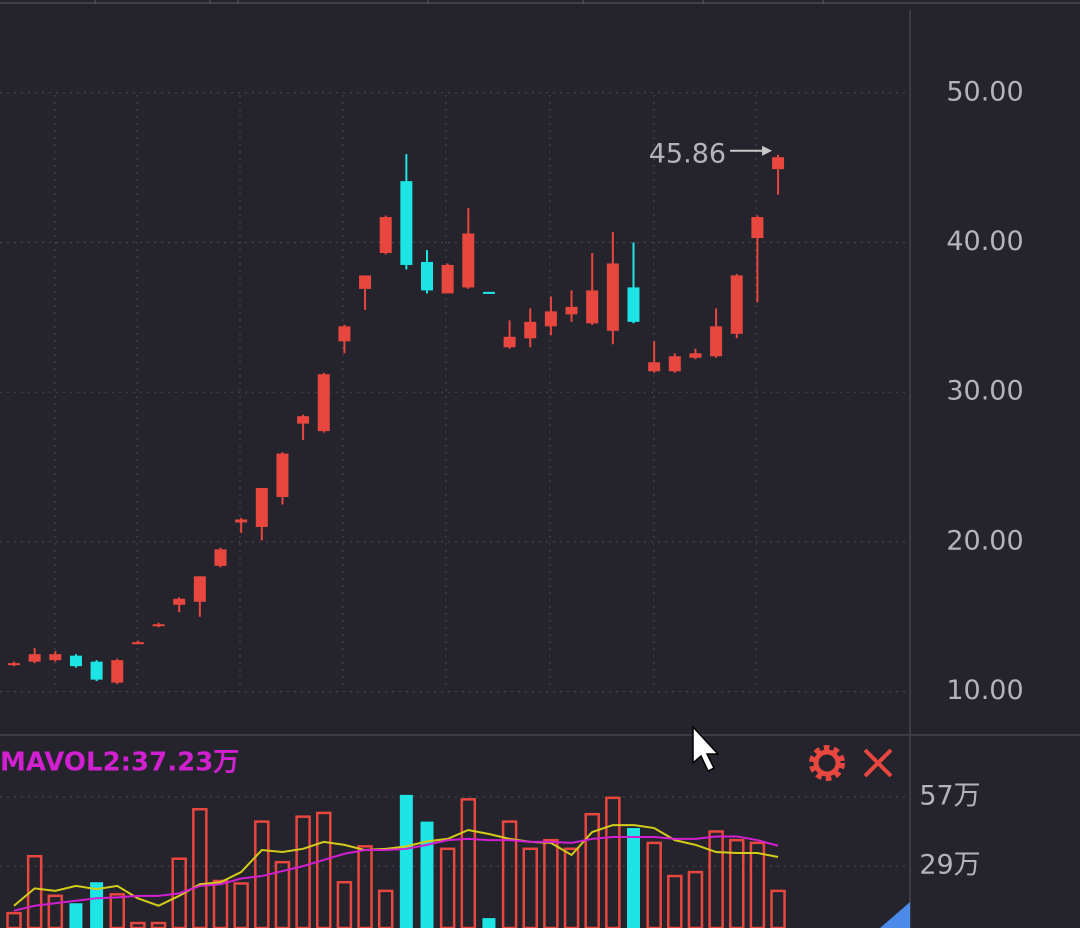 The image size is (1080, 928). I want to click on price-label: 45.86, so click(687, 153).